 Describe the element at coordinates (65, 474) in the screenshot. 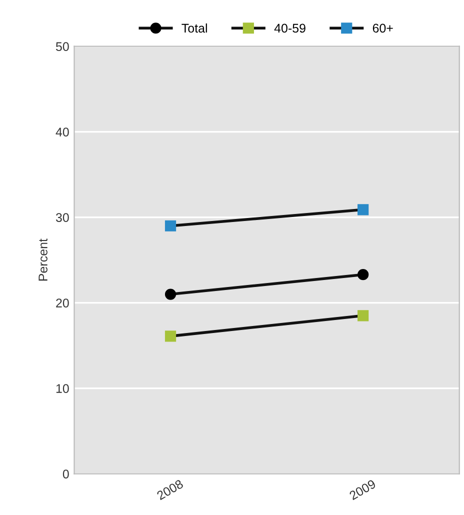

I see `y-tick-label: 0` at that location.